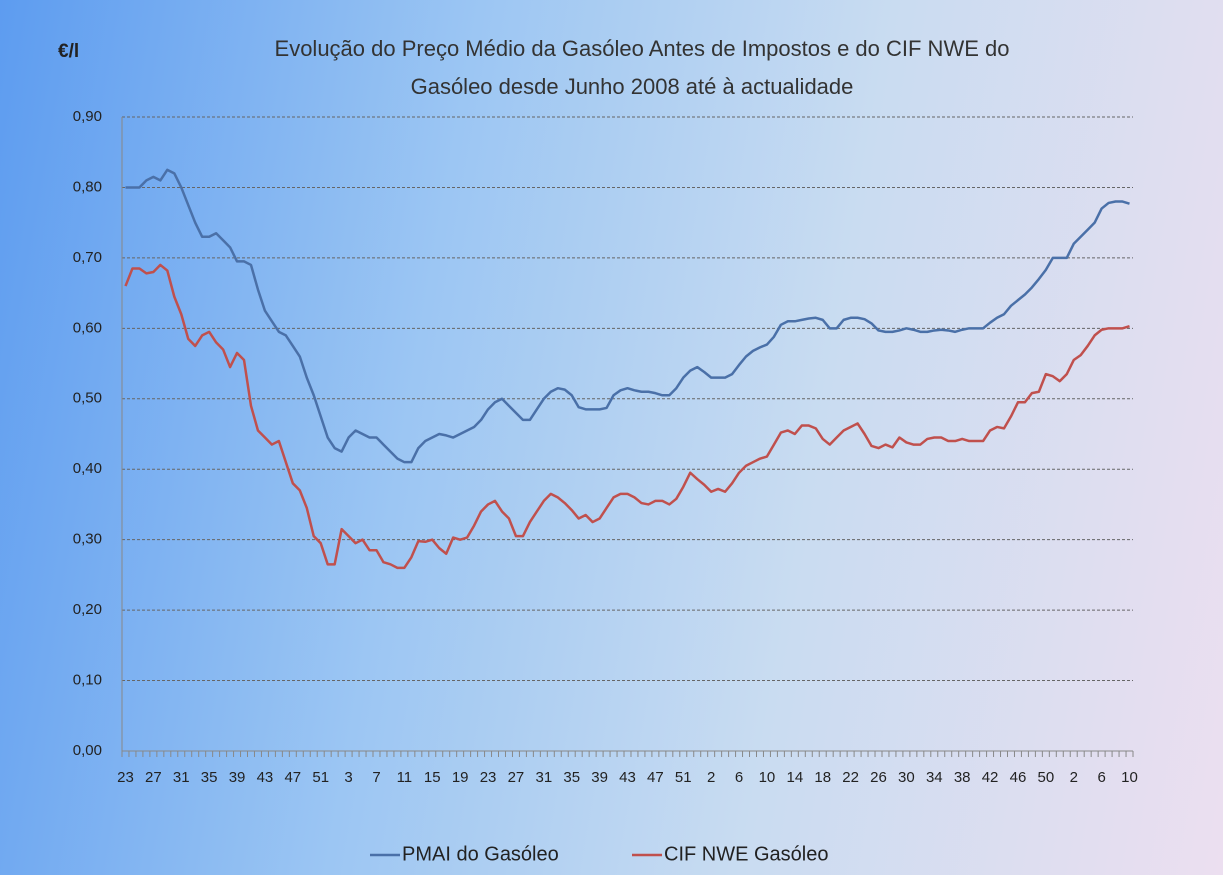 The width and height of the screenshot is (1223, 875). What do you see at coordinates (934, 777) in the screenshot?
I see `x-tick-label: 34` at bounding box center [934, 777].